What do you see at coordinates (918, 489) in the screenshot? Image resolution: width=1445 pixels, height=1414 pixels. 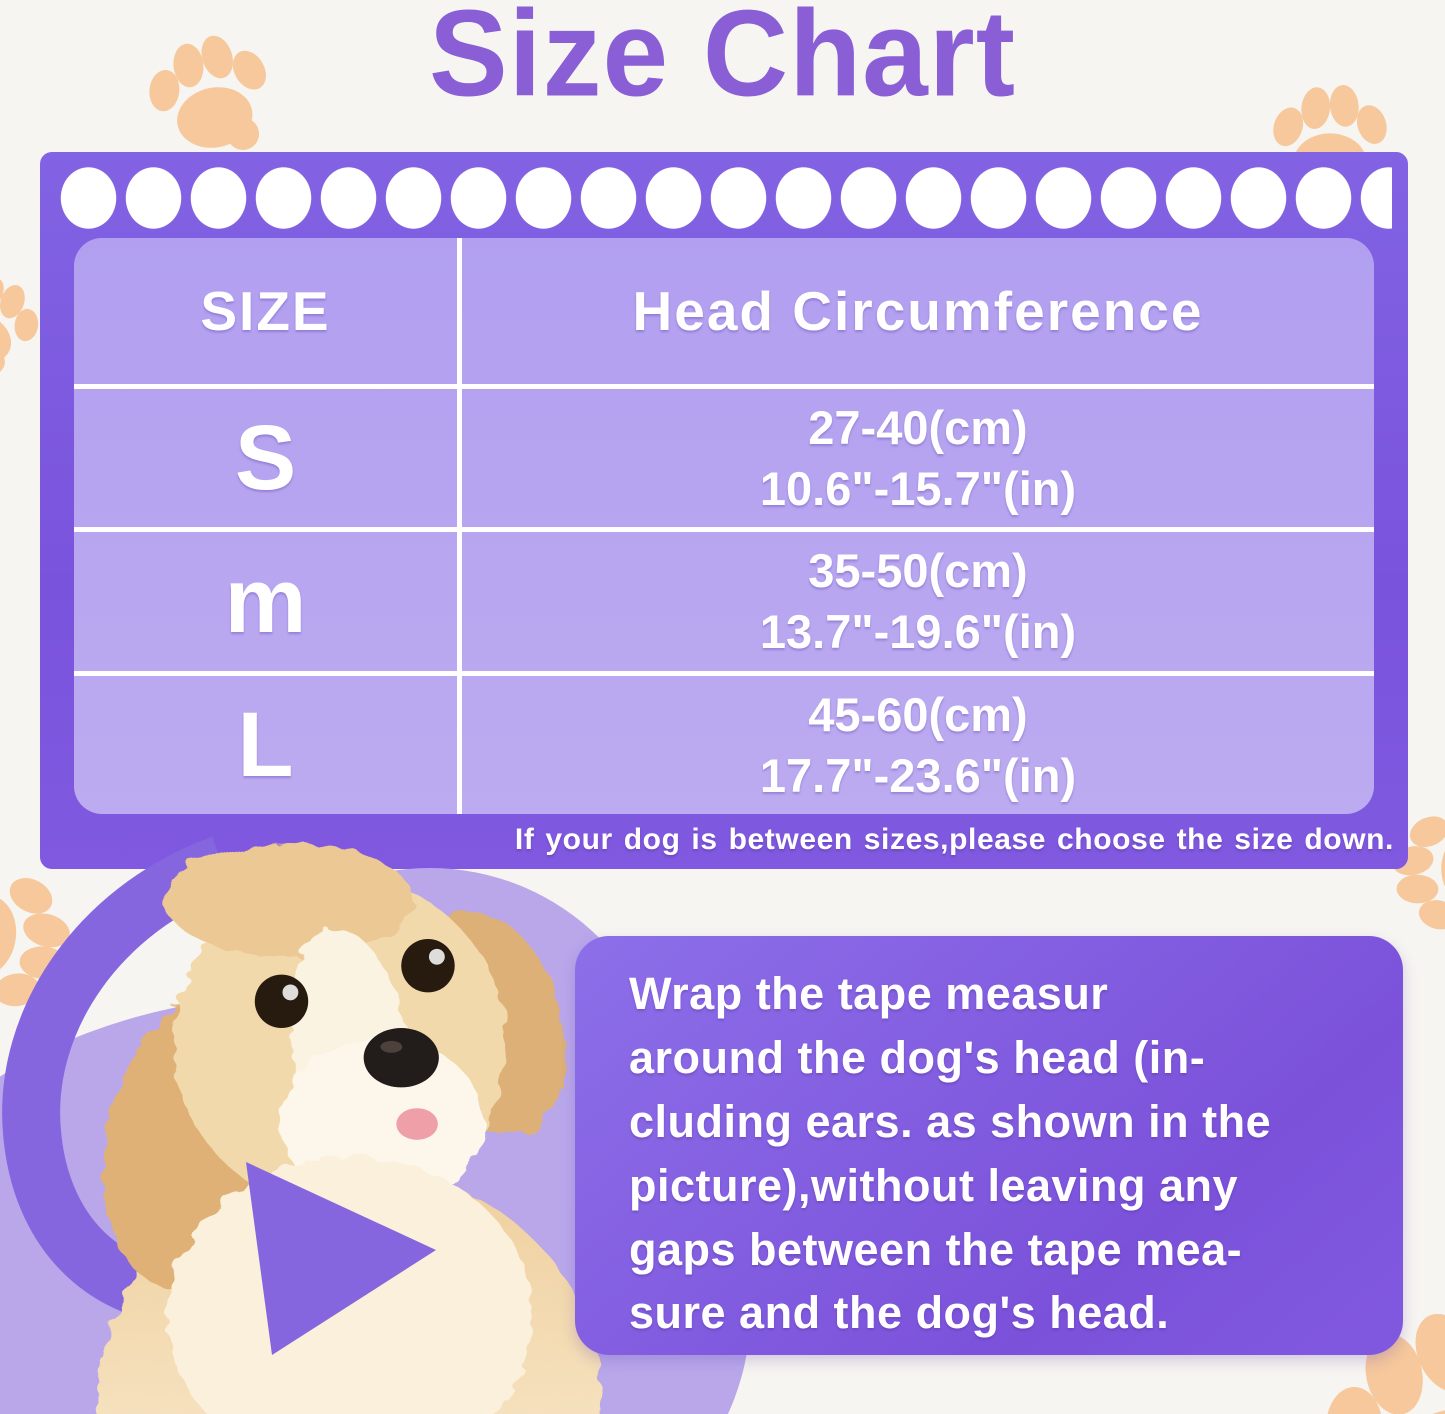 I see `value-inch: 10.6"-15.7"(in)` at bounding box center [918, 489].